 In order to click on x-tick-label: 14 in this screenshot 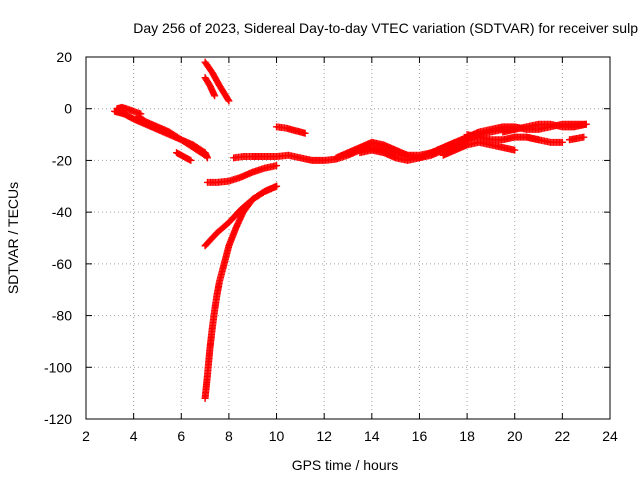, I will do `click(372, 436)`.